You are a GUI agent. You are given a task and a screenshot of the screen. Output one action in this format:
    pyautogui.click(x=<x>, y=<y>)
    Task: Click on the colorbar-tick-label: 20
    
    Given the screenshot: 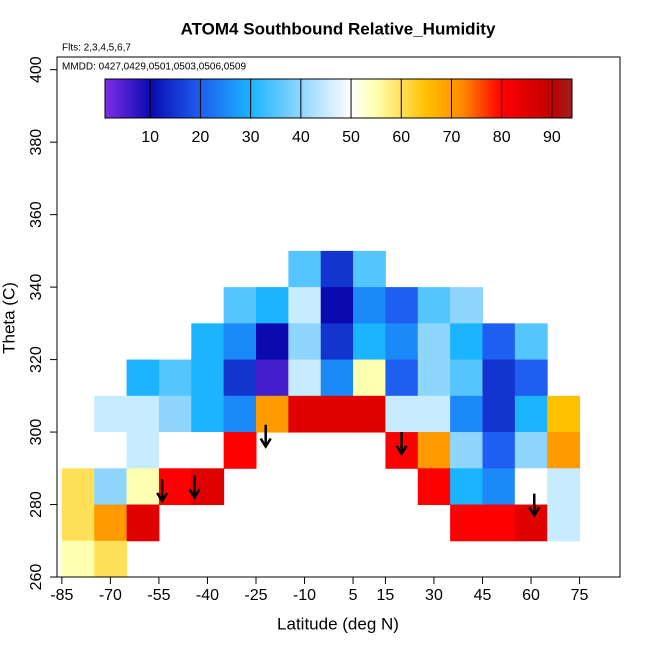 What is the action you would take?
    pyautogui.click(x=201, y=137)
    